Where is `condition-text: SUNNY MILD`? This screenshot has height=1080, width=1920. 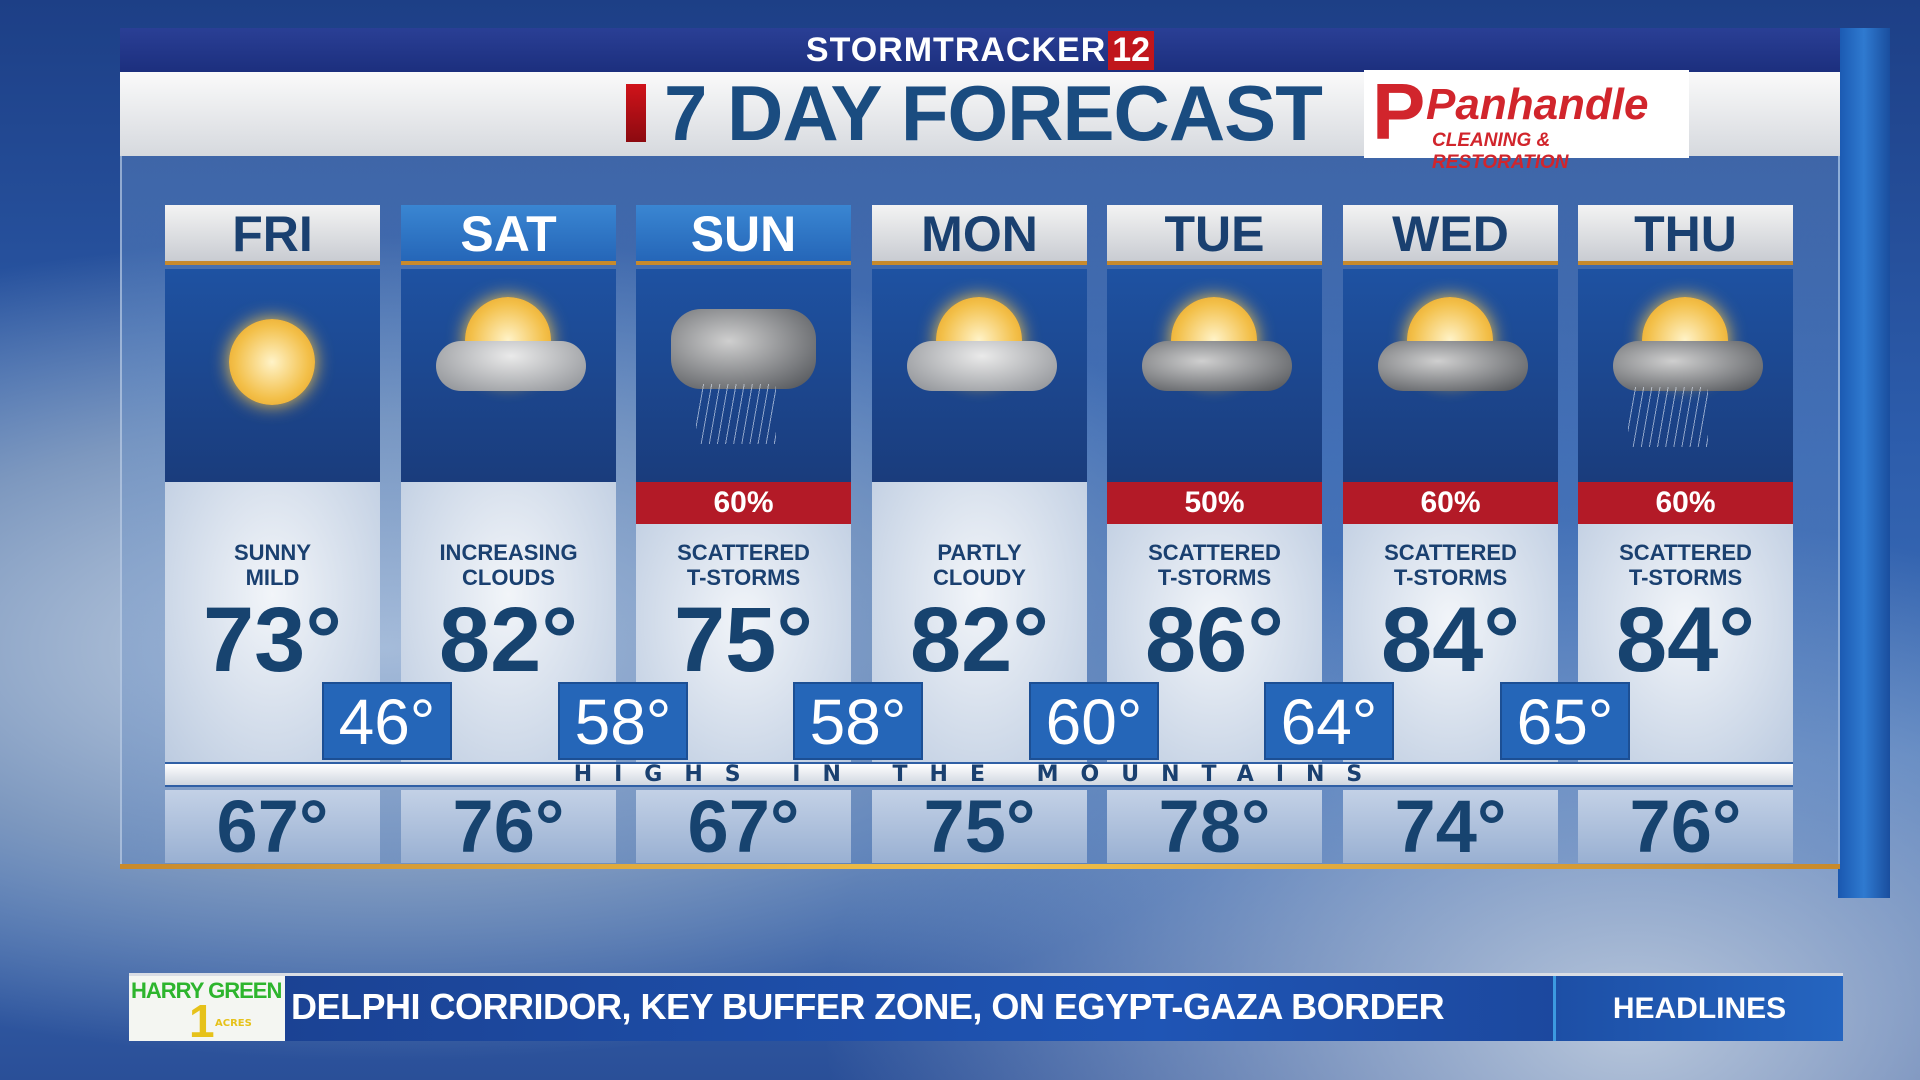
condition-text: SUNNY MILD is located at coordinates (272, 565).